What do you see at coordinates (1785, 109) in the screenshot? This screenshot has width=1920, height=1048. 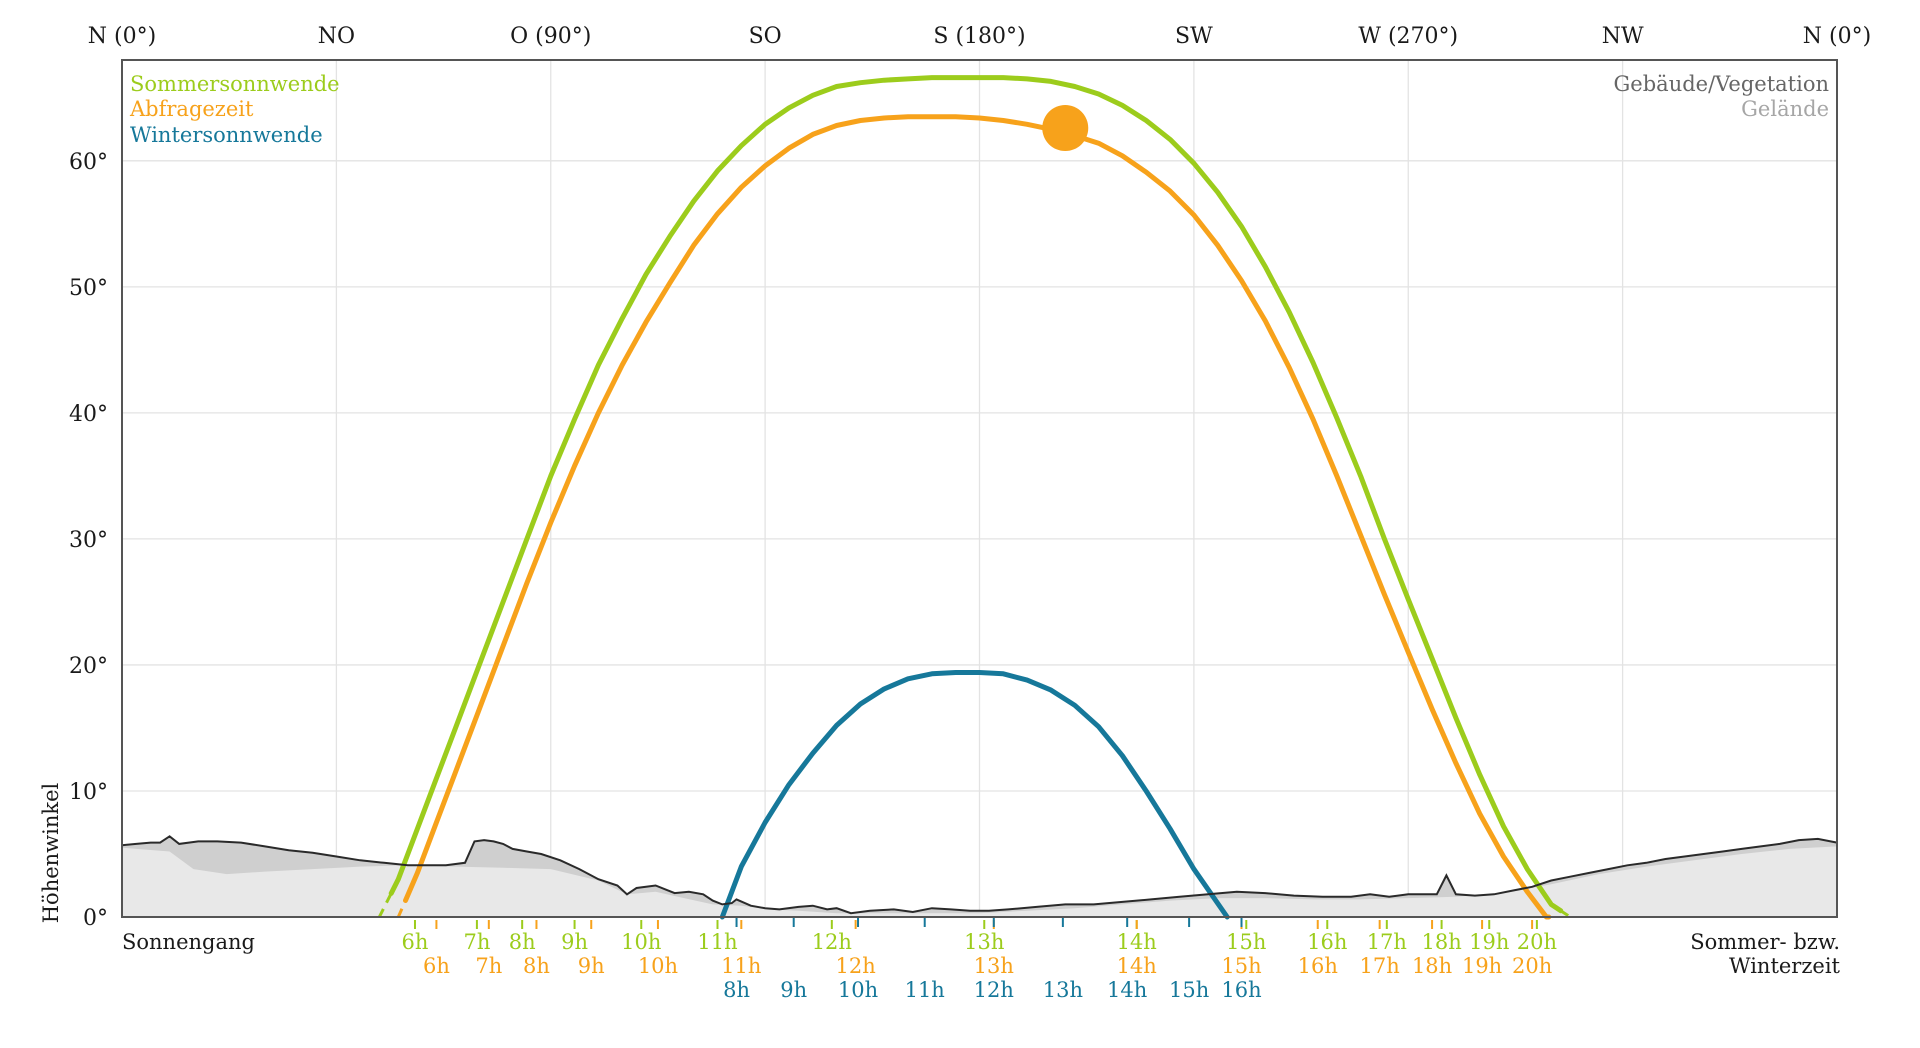 I see `legend-terrain: Gelände` at bounding box center [1785, 109].